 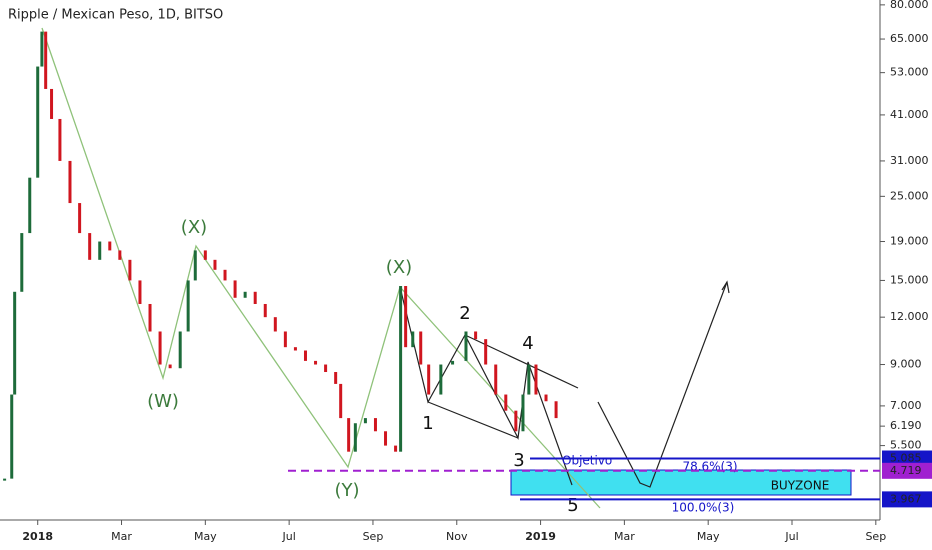 I want to click on y-tick-label: 80.000, so click(x=909, y=5).